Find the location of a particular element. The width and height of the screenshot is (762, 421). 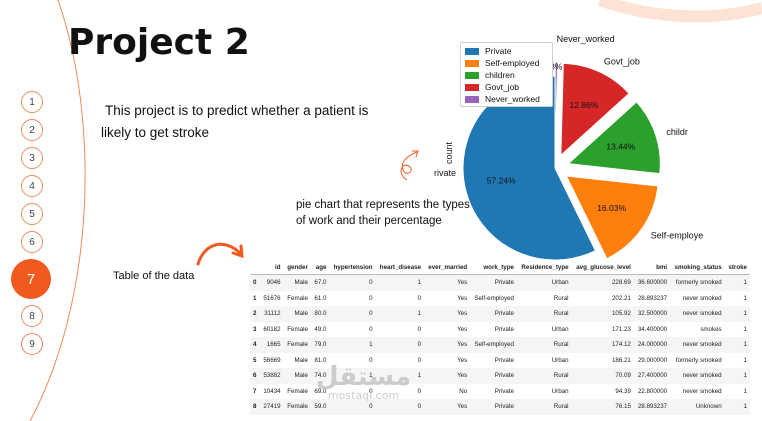

table-caption: Table of the data is located at coordinates (154, 276).